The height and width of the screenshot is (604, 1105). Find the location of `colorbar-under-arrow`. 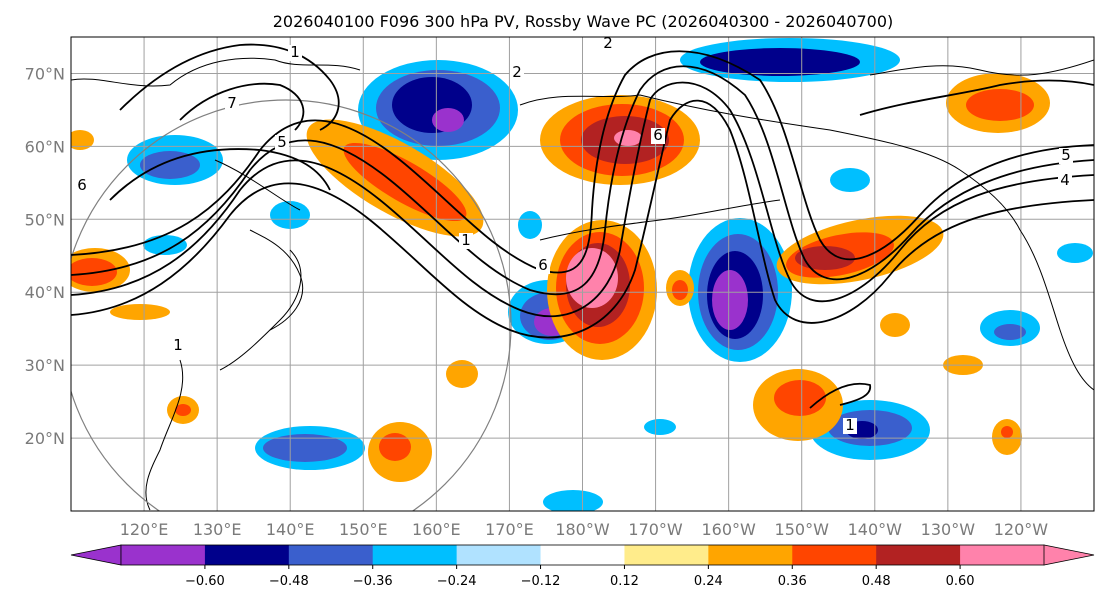

colorbar-under-arrow is located at coordinates (96, 555).